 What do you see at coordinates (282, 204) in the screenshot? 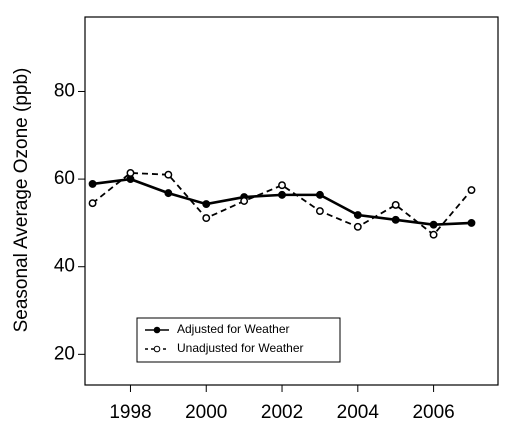
I see `series-line` at bounding box center [282, 204].